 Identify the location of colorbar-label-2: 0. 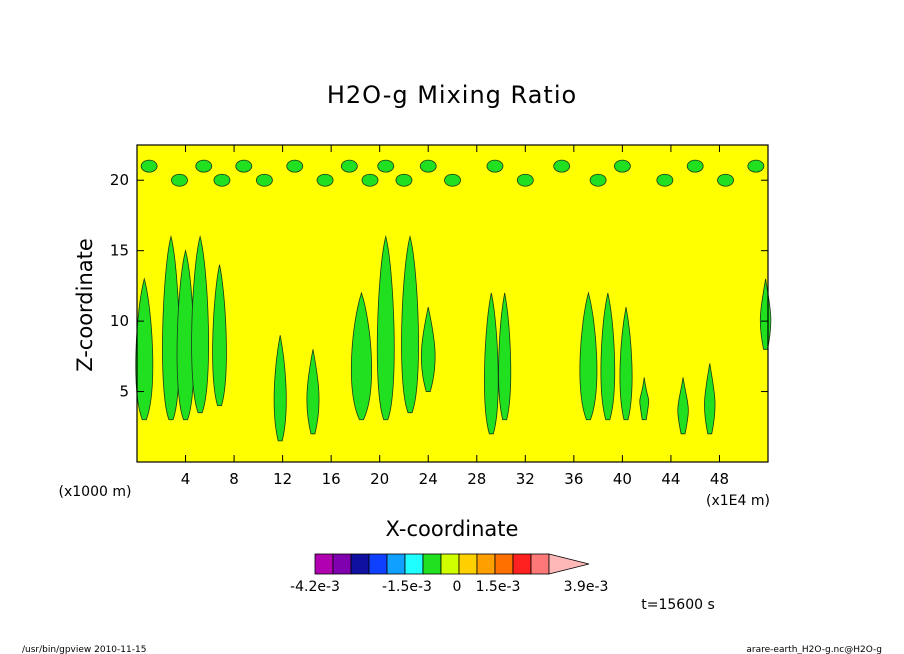
(457, 587).